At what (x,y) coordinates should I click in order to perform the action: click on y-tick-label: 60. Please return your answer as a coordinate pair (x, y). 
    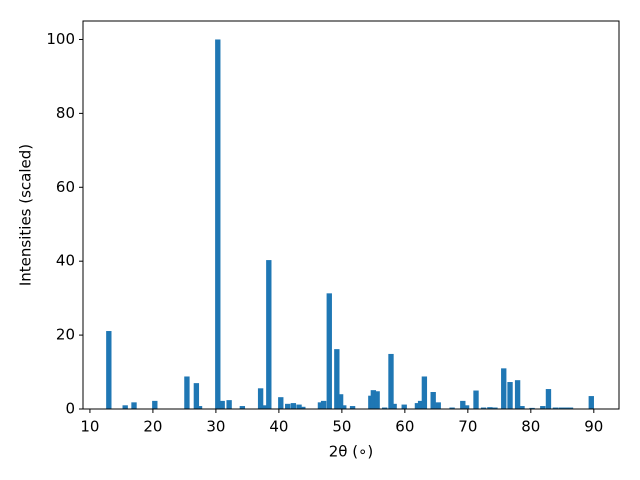
    Looking at the image, I should click on (65, 187).